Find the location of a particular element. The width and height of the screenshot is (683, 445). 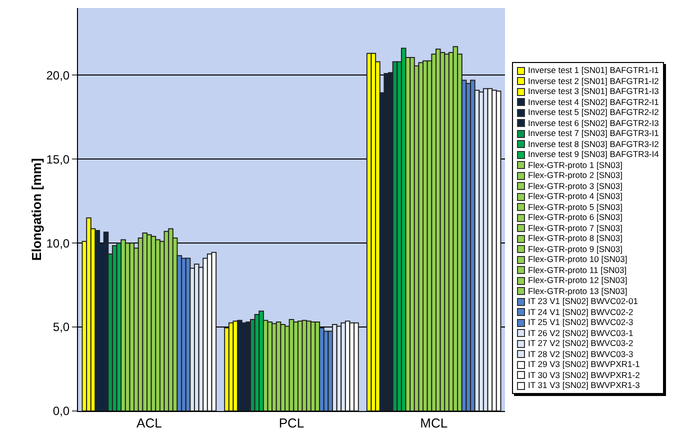

legend-label: IT 31 V3 [SN02] BWVPXR1-3 is located at coordinates (584, 385).